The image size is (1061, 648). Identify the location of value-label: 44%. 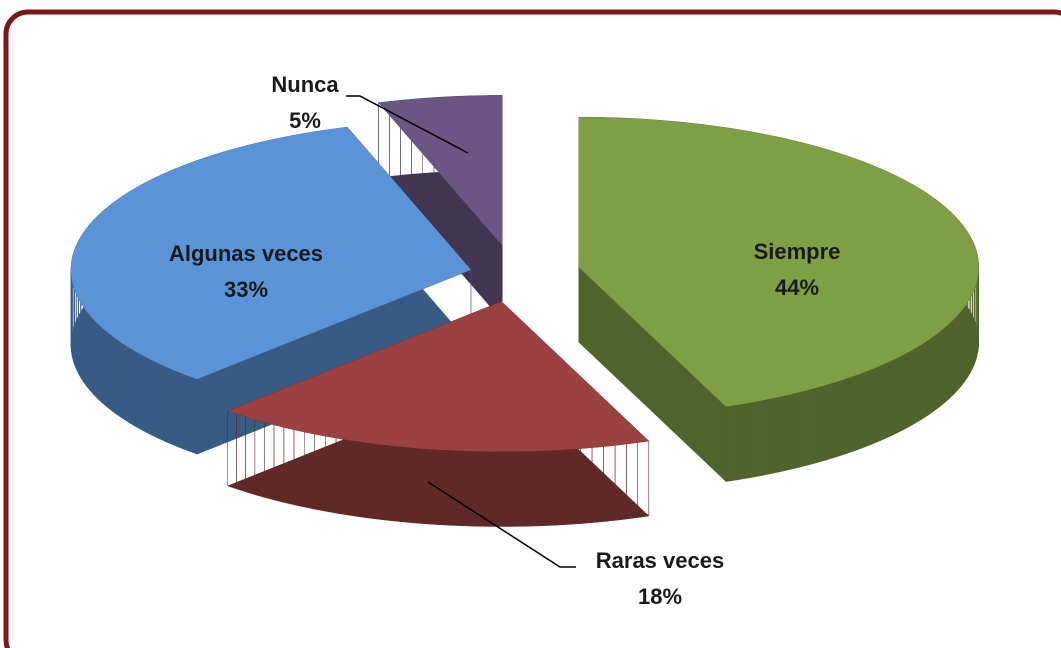
(797, 287).